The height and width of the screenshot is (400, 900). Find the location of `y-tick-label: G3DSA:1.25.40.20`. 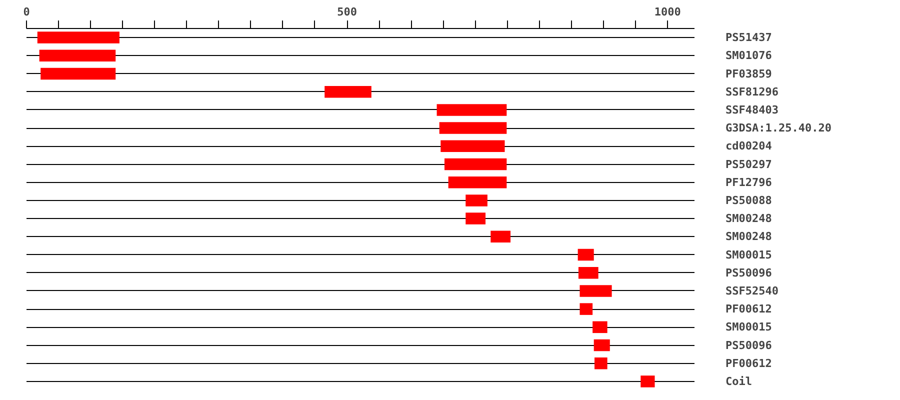

y-tick-label: G3DSA:1.25.40.20 is located at coordinates (779, 128).